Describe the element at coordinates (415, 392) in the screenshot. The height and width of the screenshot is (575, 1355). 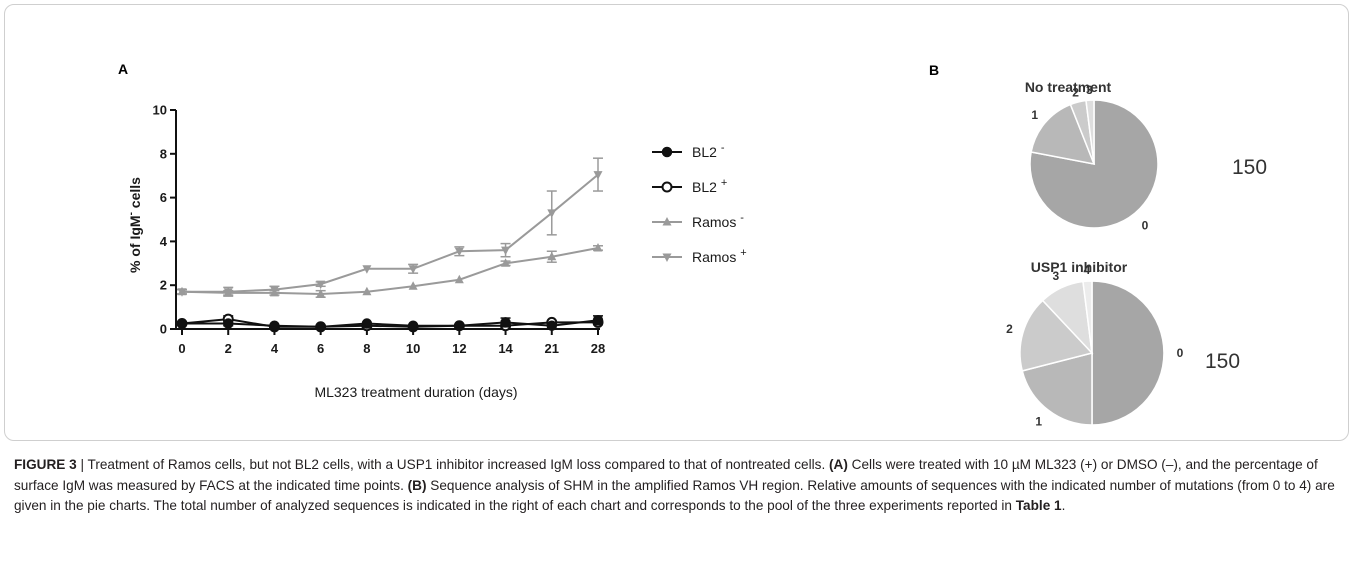
I see `x-axis-title: ML323 treatment duration (days)` at that location.